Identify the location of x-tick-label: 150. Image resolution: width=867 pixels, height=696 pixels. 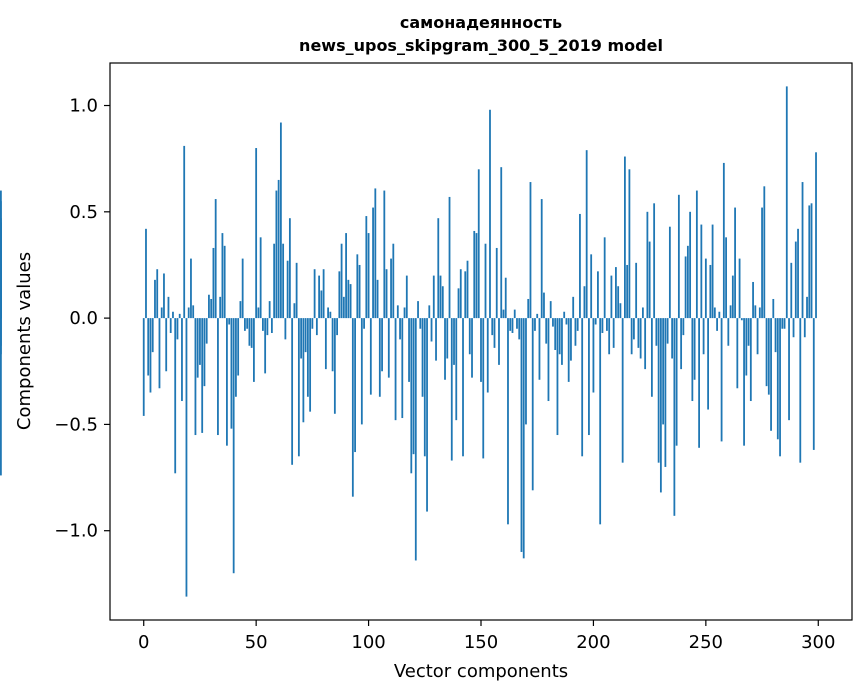
(481, 642).